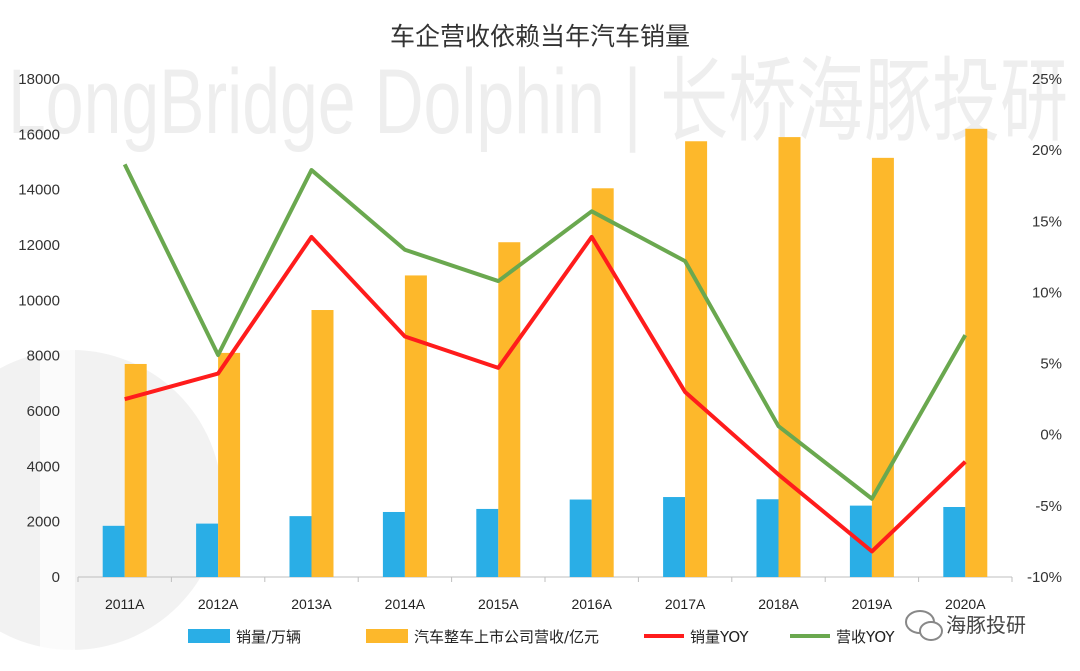 The width and height of the screenshot is (1080, 671). What do you see at coordinates (1047, 292) in the screenshot?
I see `y-right-tick-label: 10%` at bounding box center [1047, 292].